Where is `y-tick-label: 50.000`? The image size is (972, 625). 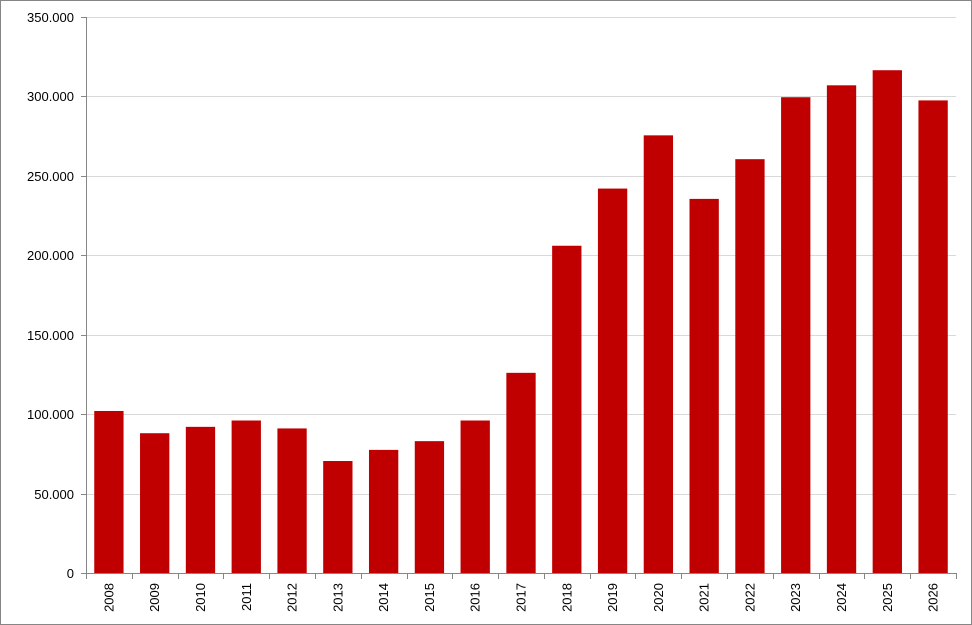
y-tick-label: 50.000 is located at coordinates (54, 494).